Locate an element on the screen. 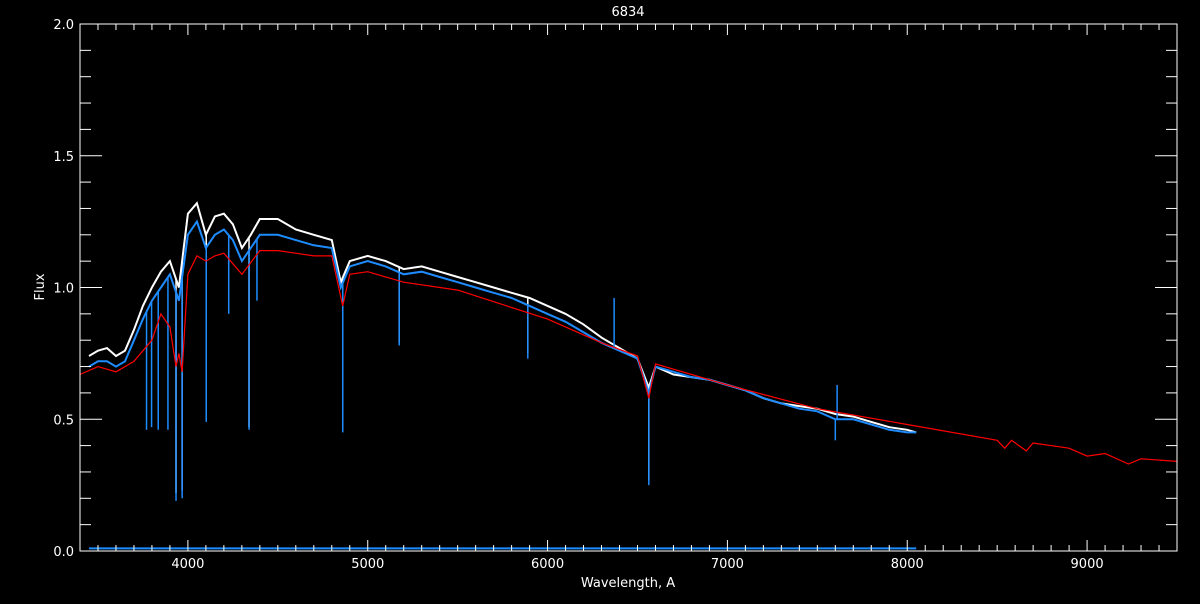  y-tick-label: 2.0 is located at coordinates (63, 25).